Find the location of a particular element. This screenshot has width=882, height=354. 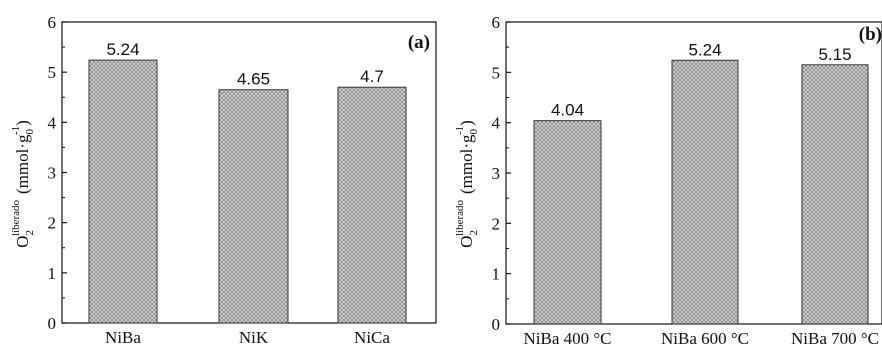

x-tick-label: NiBa 700 °C is located at coordinates (835, 338).